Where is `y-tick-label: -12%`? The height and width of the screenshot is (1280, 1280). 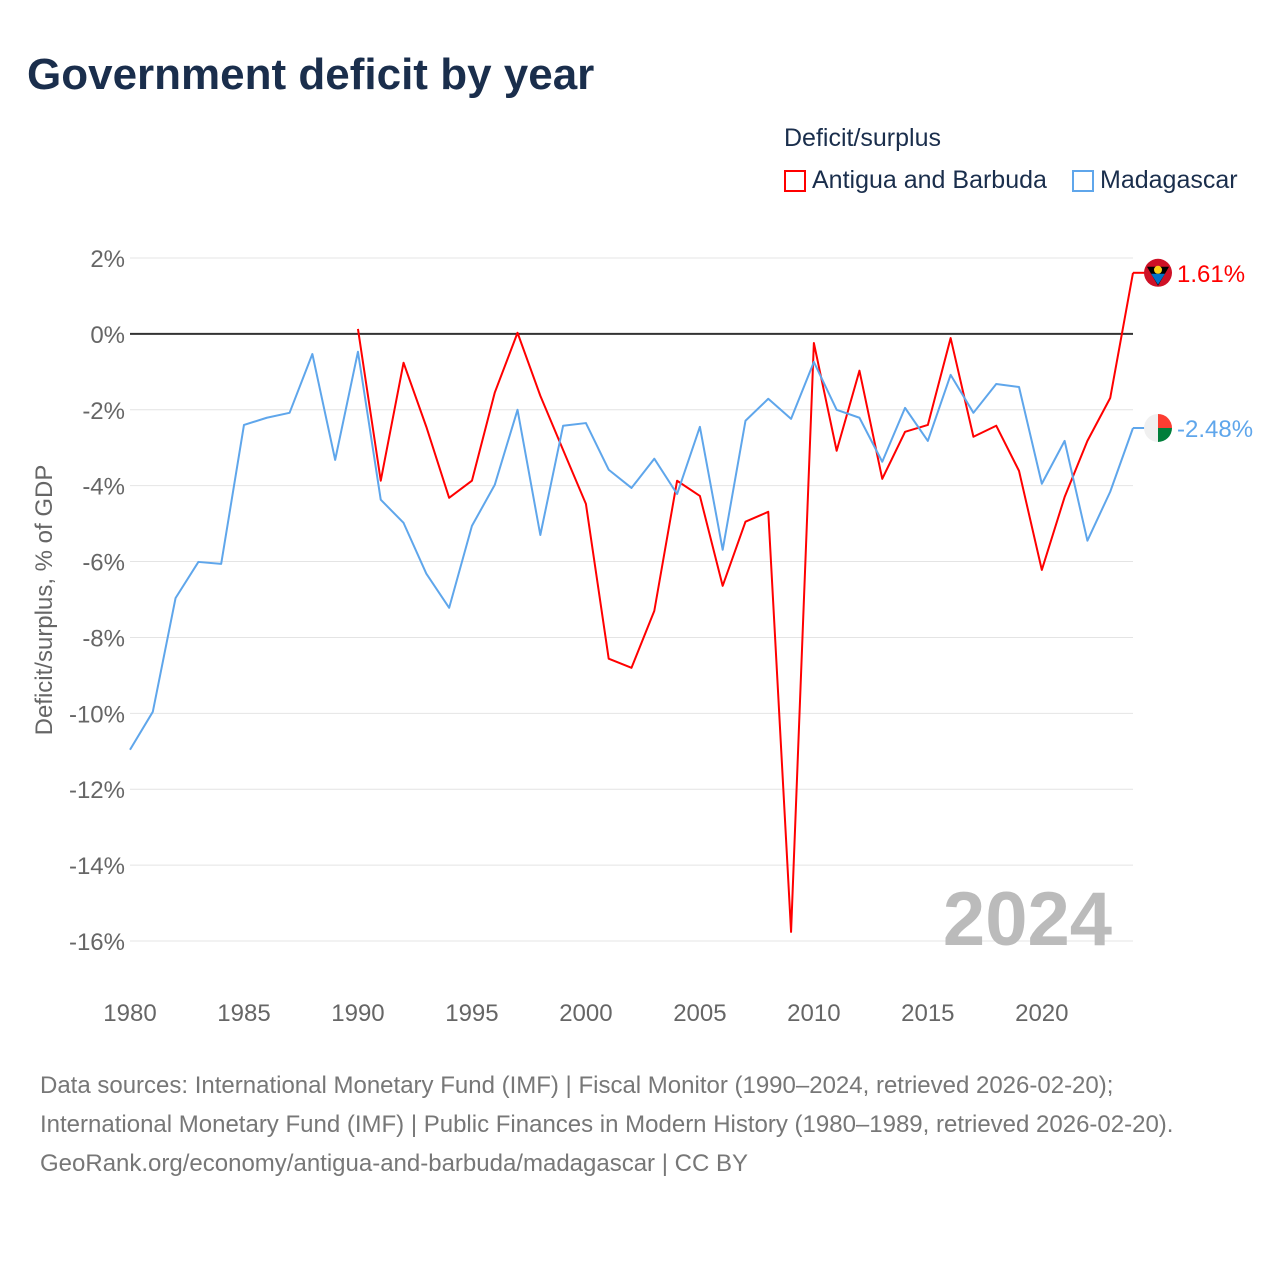 y-tick-label: -12% is located at coordinates (97, 790).